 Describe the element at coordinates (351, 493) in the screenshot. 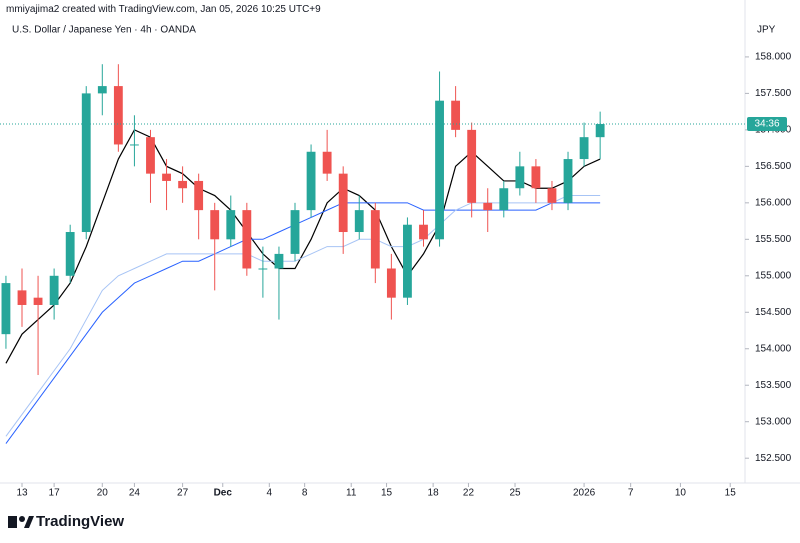

I see `x-tick-label: 11` at that location.